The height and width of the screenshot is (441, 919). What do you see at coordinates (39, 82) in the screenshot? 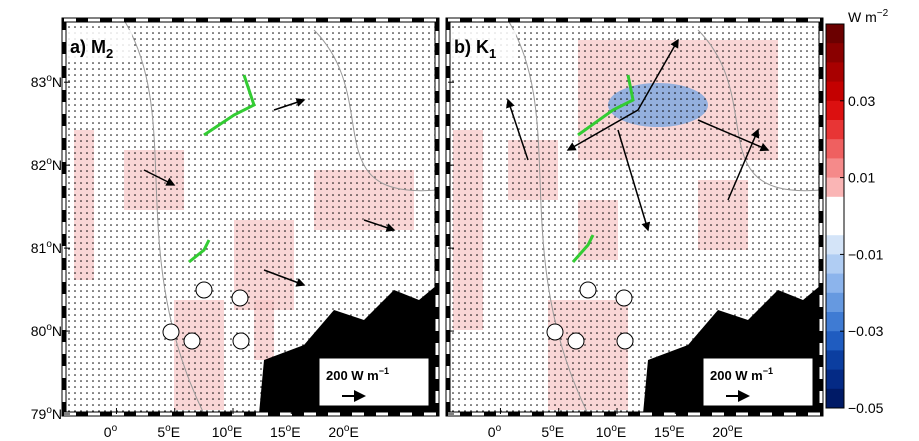
I see `y-tick-number: 83` at bounding box center [39, 82].